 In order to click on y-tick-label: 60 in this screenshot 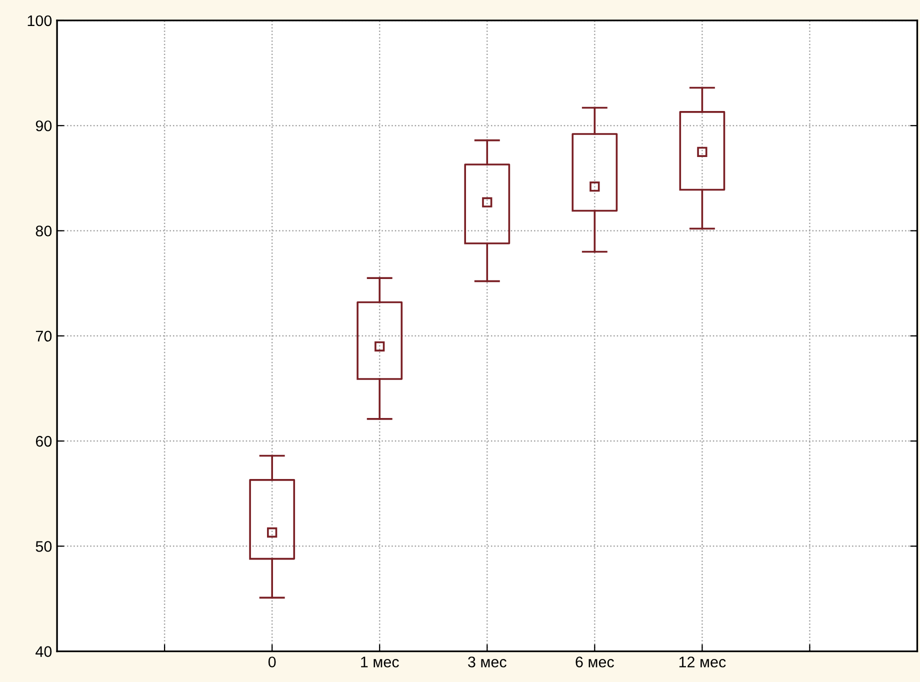, I will do `click(44, 441)`.